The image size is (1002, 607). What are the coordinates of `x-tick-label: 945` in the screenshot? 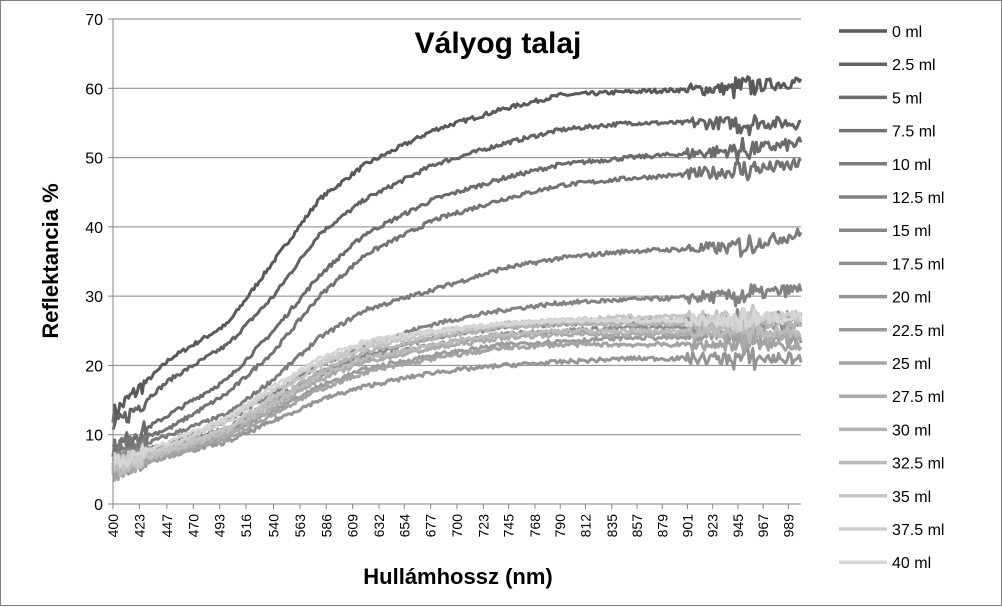 It's located at (738, 526).